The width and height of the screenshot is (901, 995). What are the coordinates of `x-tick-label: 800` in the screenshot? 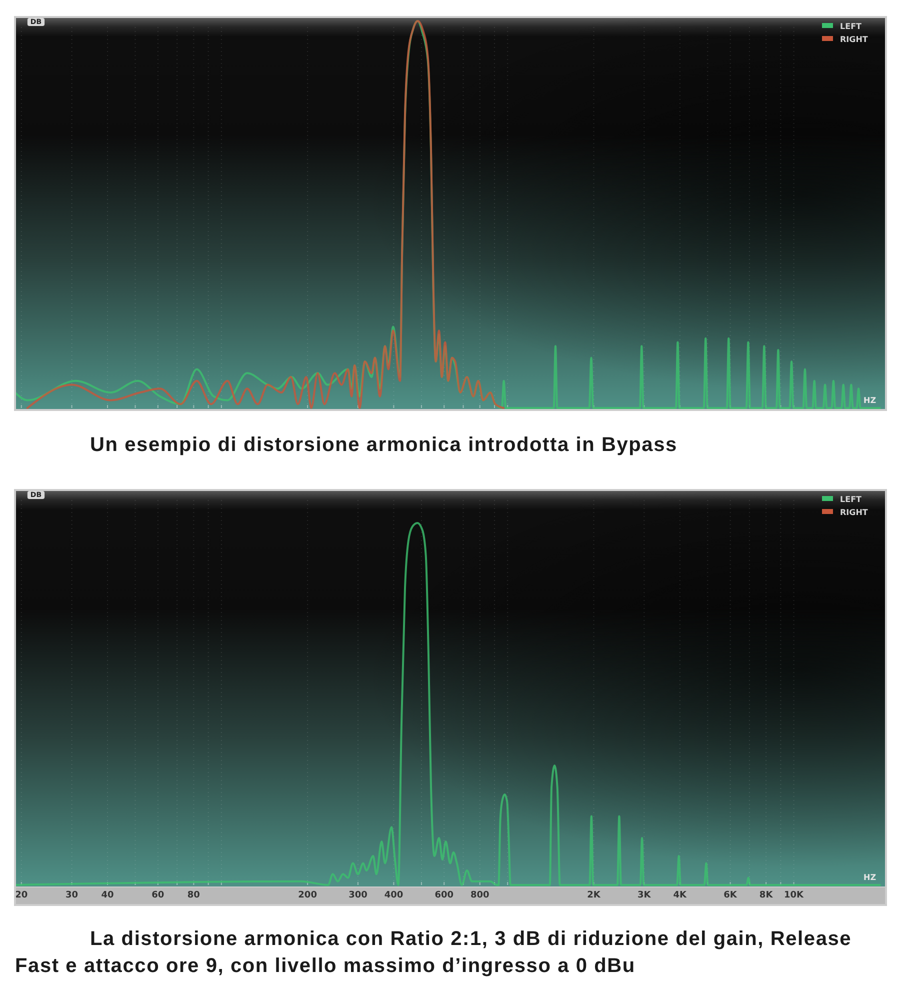 It's located at (480, 895).